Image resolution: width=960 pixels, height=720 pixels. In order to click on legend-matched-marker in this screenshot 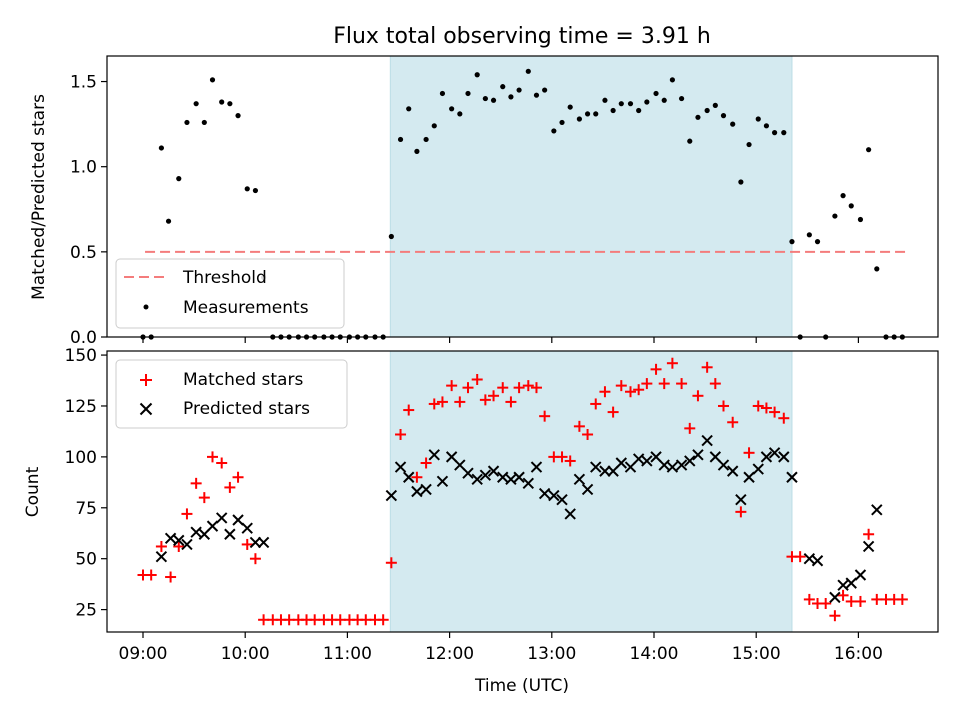, I will do `click(146, 380)`.